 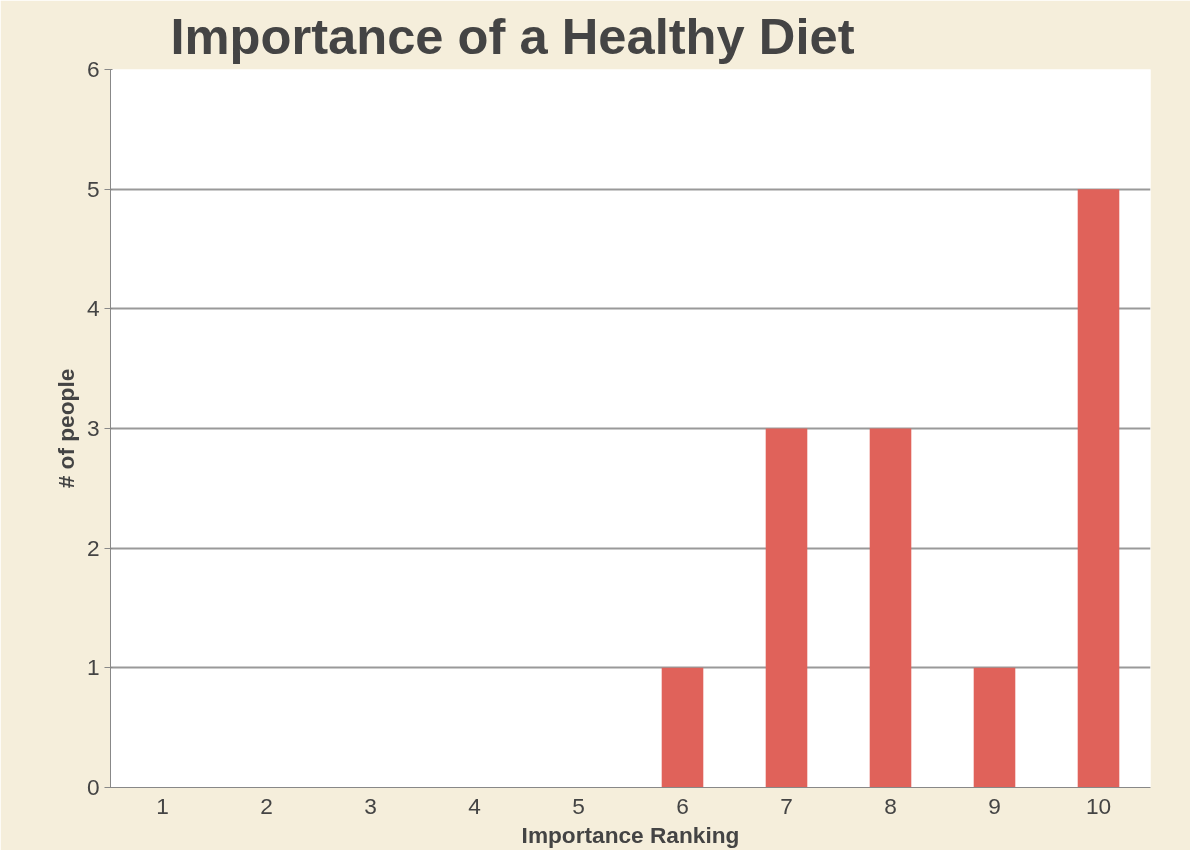 What do you see at coordinates (786, 805) in the screenshot?
I see `x-tick-label: 7` at bounding box center [786, 805].